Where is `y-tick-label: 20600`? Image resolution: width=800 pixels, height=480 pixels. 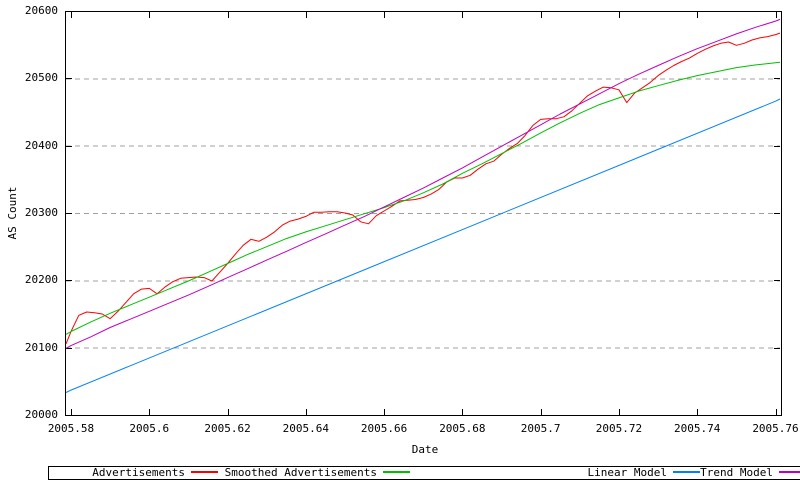
y-tick-label: 20600 is located at coordinates (41, 10).